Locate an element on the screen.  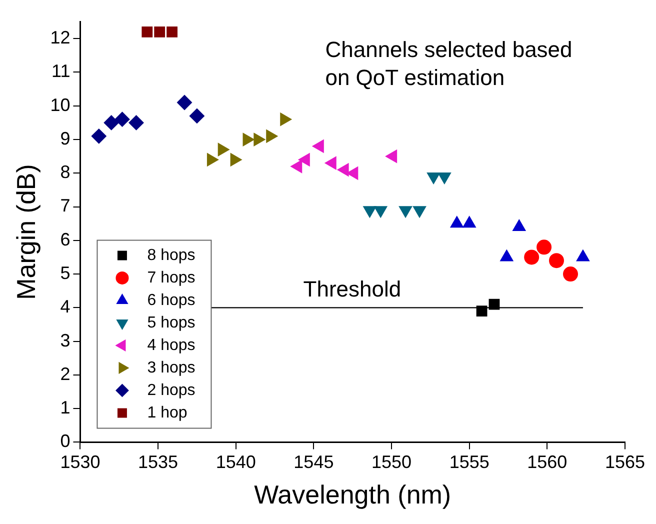
y-tick-label: 4 is located at coordinates (65, 306).